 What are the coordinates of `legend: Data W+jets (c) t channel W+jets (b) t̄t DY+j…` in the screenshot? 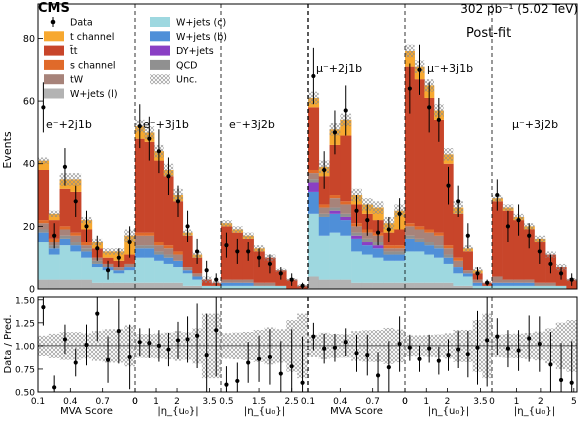 It's located at (135, 58).